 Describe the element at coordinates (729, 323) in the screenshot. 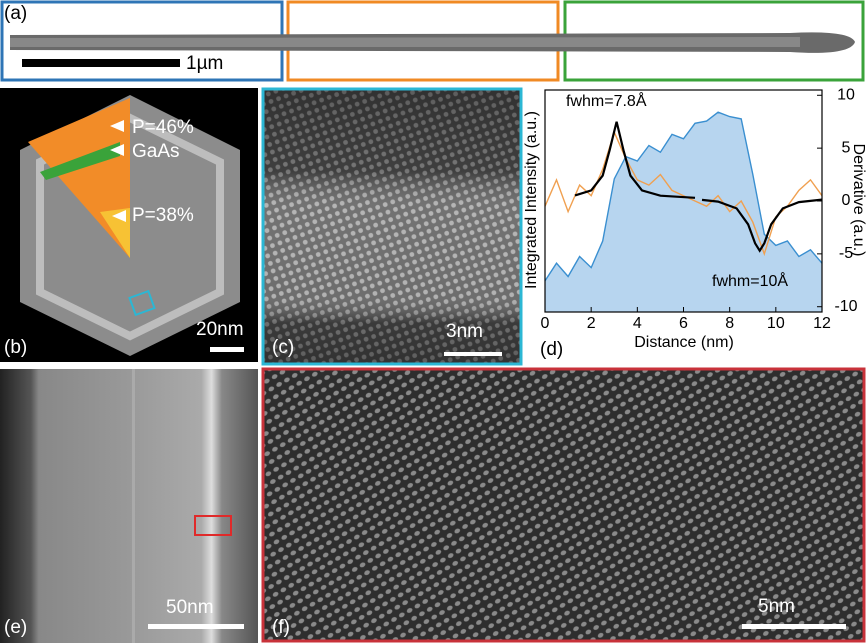

I see `x-tick-label: 8` at that location.